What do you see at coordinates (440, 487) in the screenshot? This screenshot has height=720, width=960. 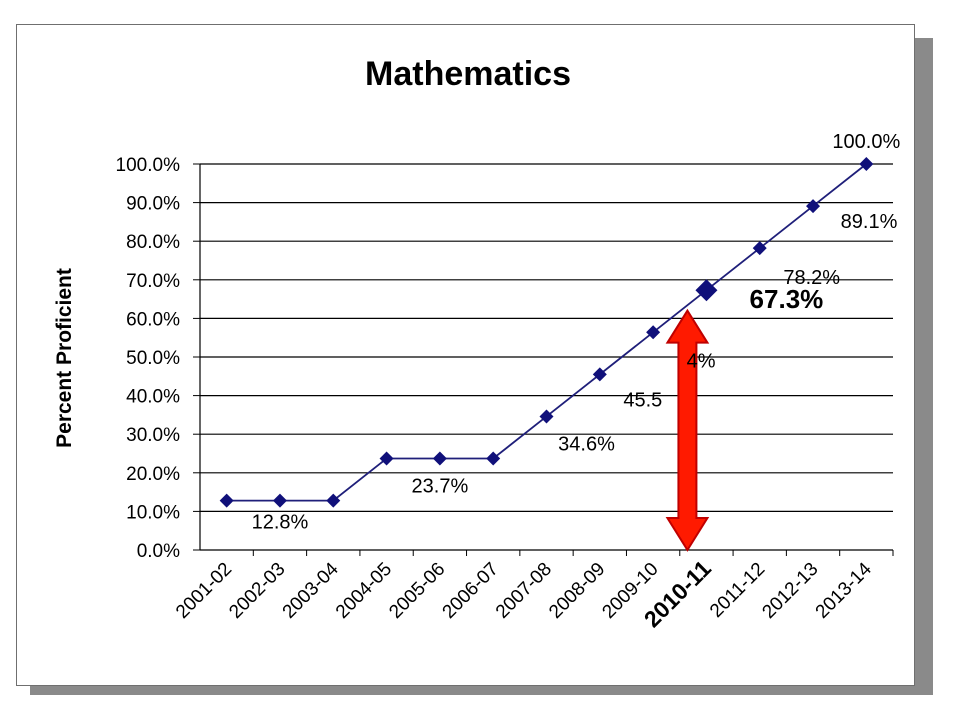 I see `data-label: 23.7%` at bounding box center [440, 487].